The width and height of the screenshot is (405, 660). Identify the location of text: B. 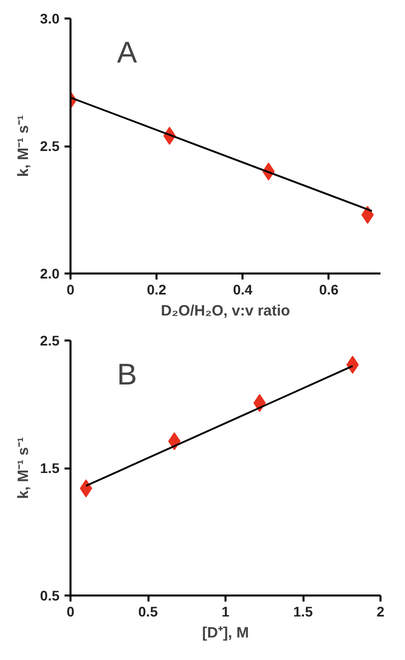
(127, 375).